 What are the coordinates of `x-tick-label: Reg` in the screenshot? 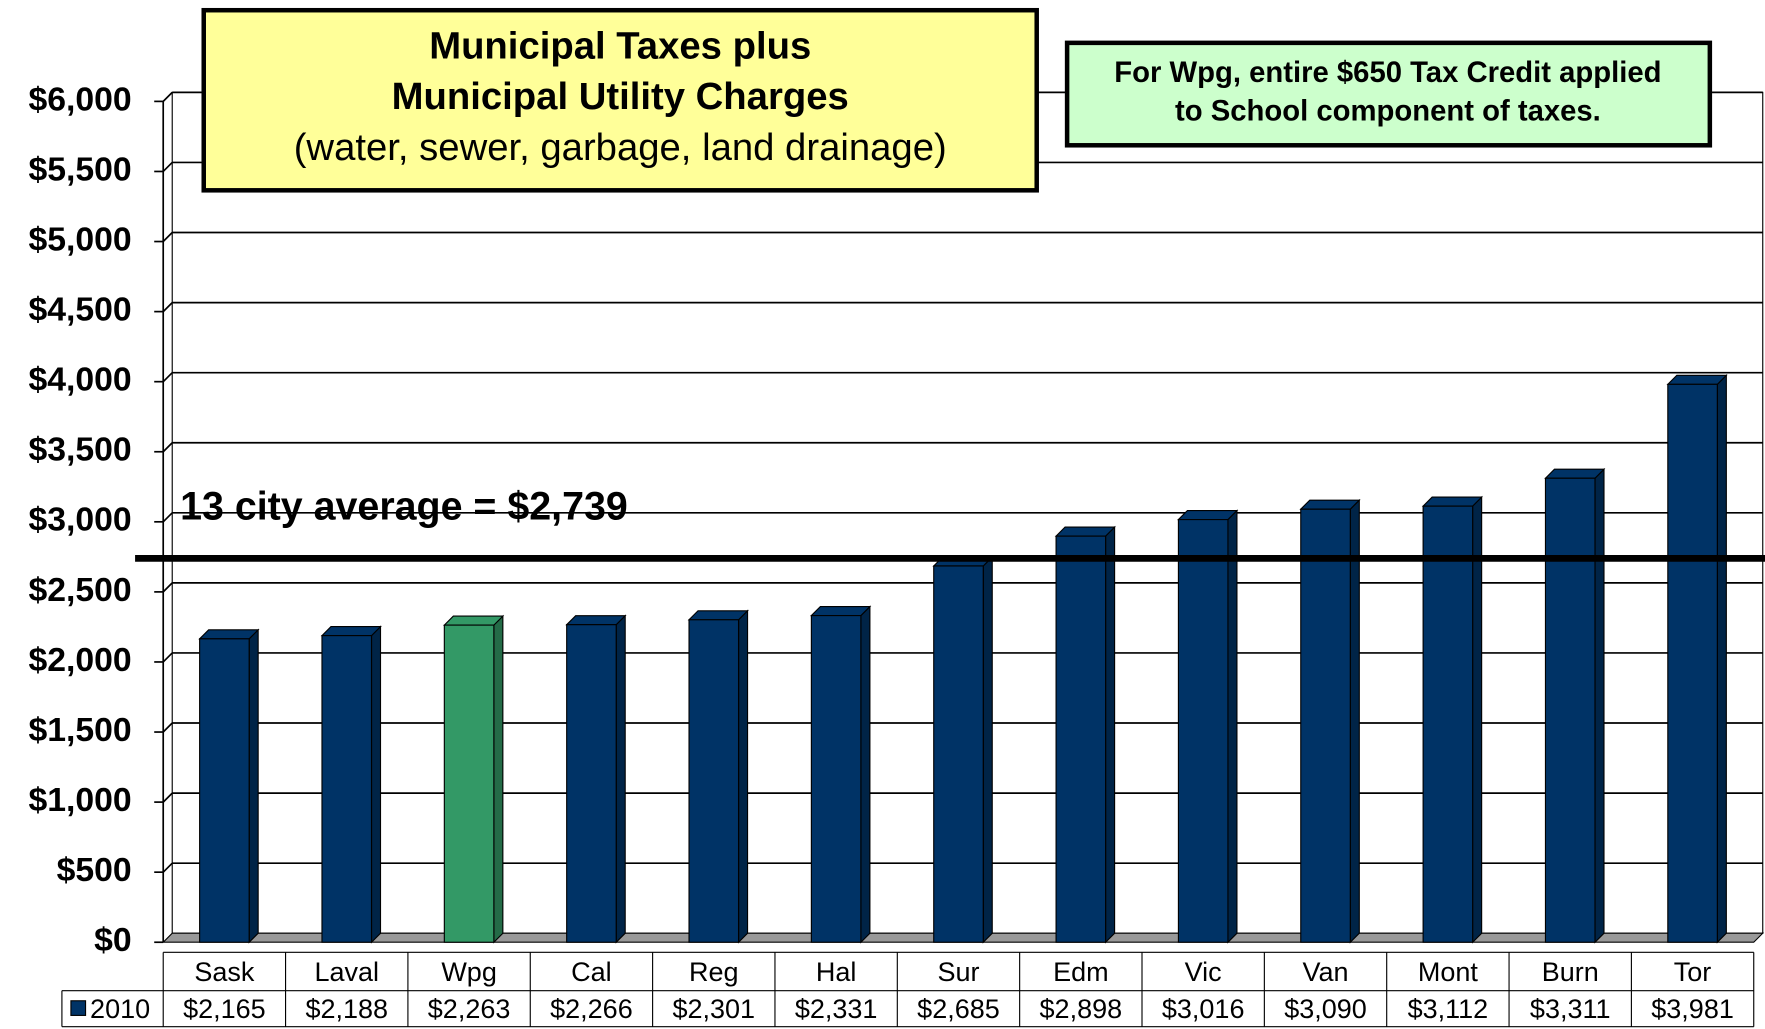 It's located at (714, 972).